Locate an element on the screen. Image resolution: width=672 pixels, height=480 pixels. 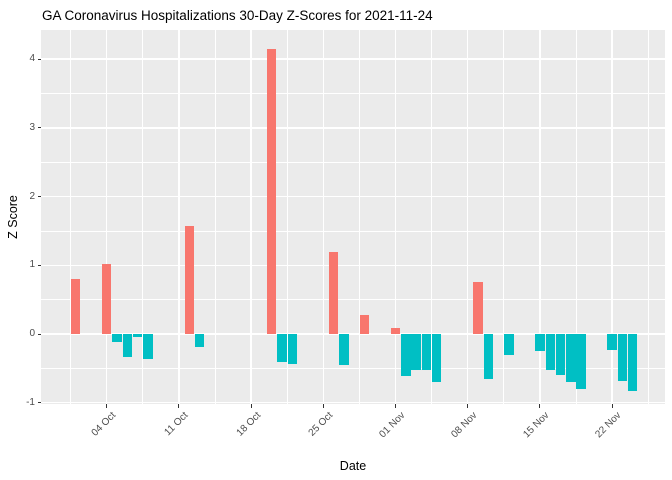
x-tick-label: 25 Oct is located at coordinates (321, 424).